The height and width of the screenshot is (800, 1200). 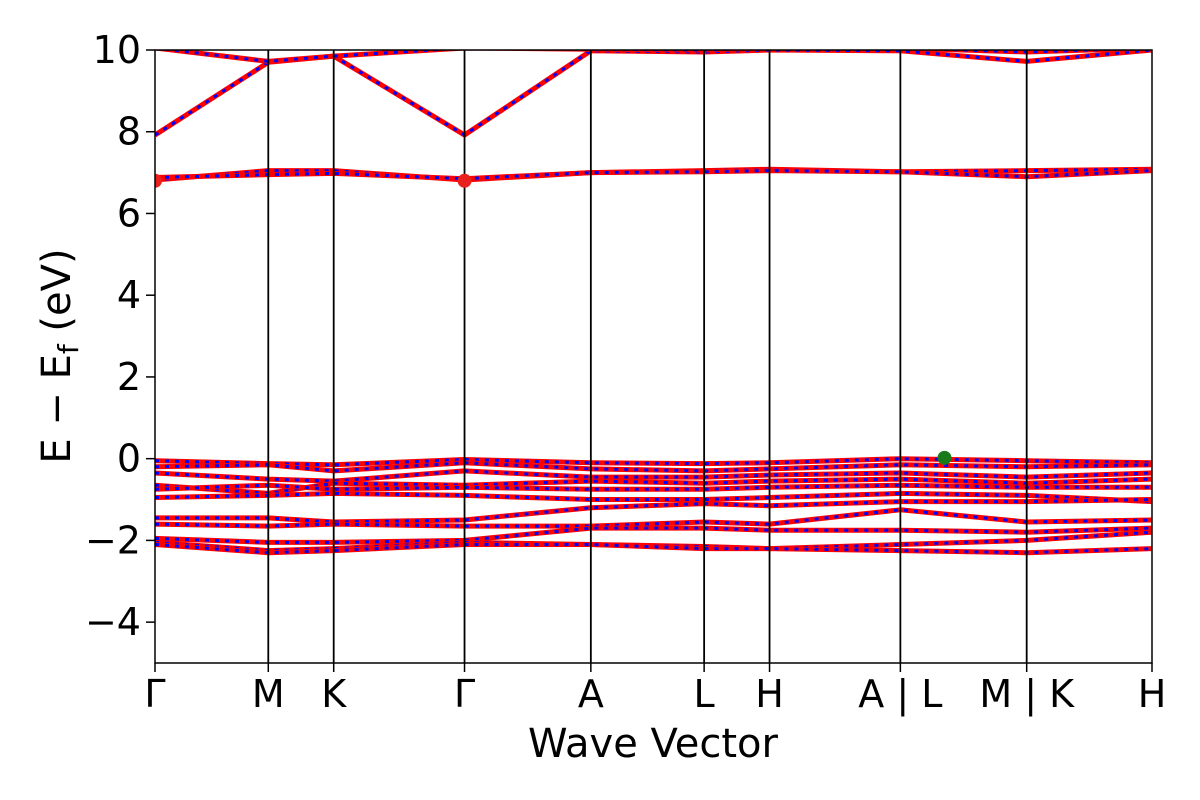 I want to click on band-11-spin-down-line, so click(x=653, y=518).